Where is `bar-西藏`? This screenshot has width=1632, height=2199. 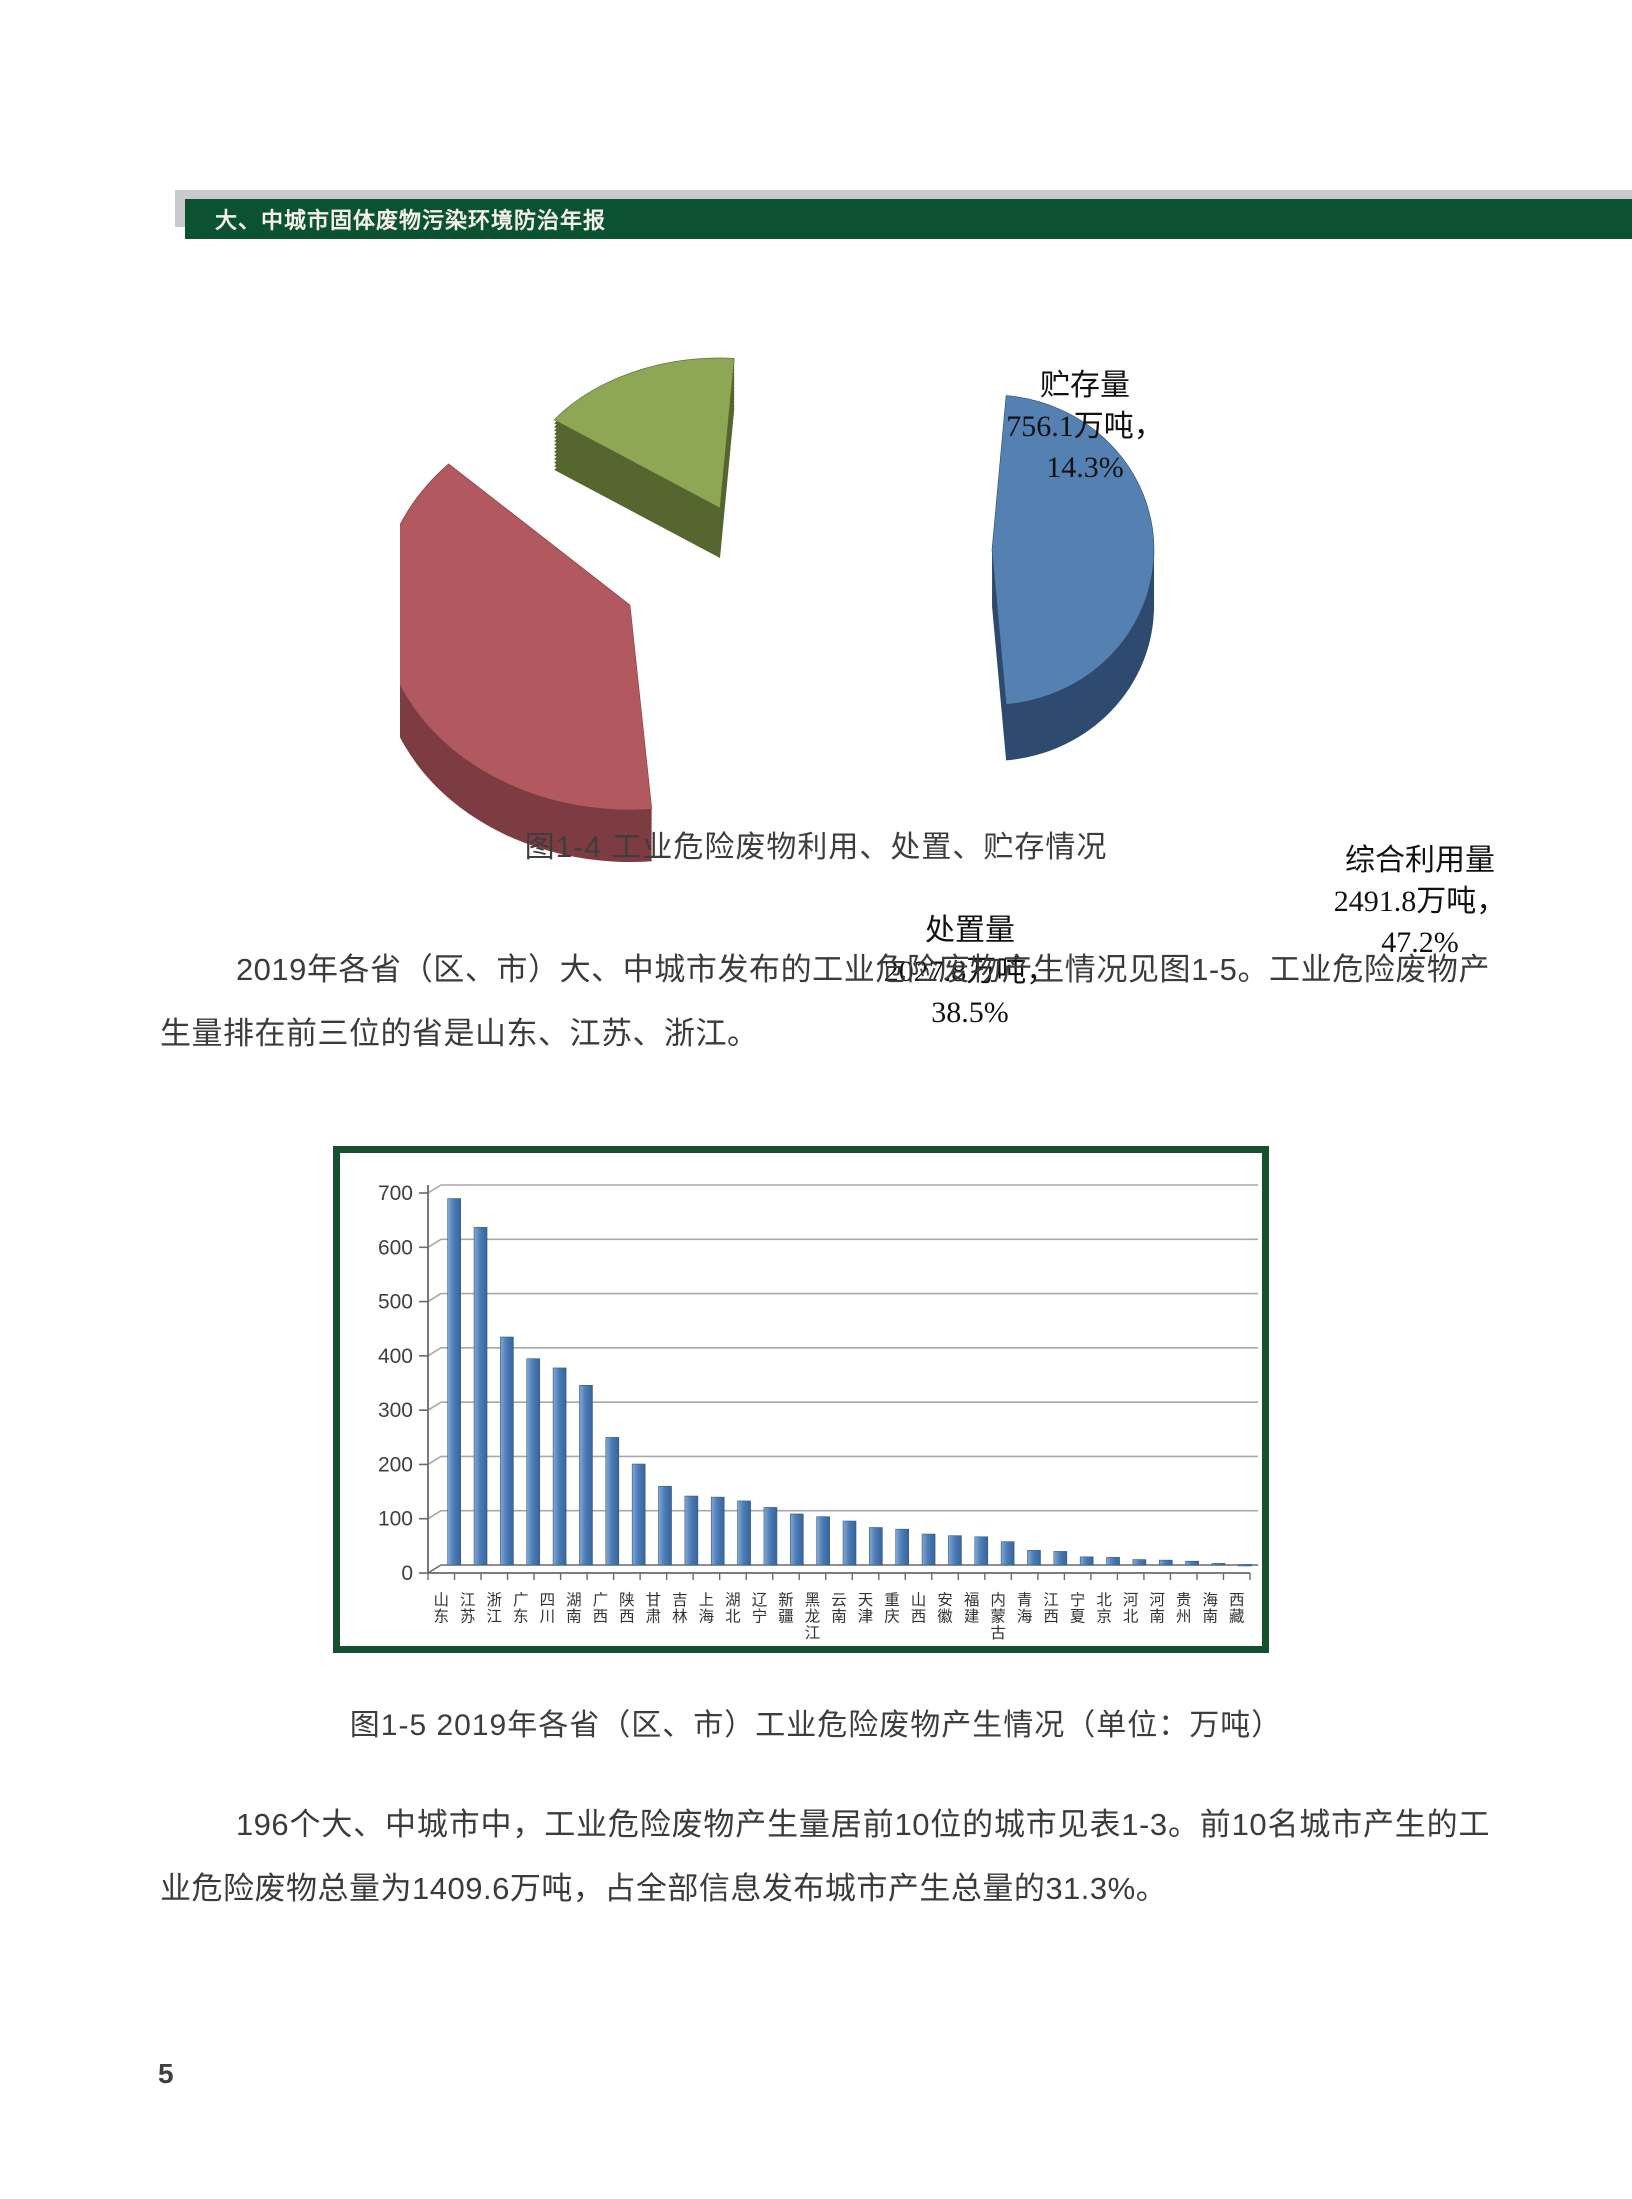
bar-西藏 is located at coordinates (1245, 1565).